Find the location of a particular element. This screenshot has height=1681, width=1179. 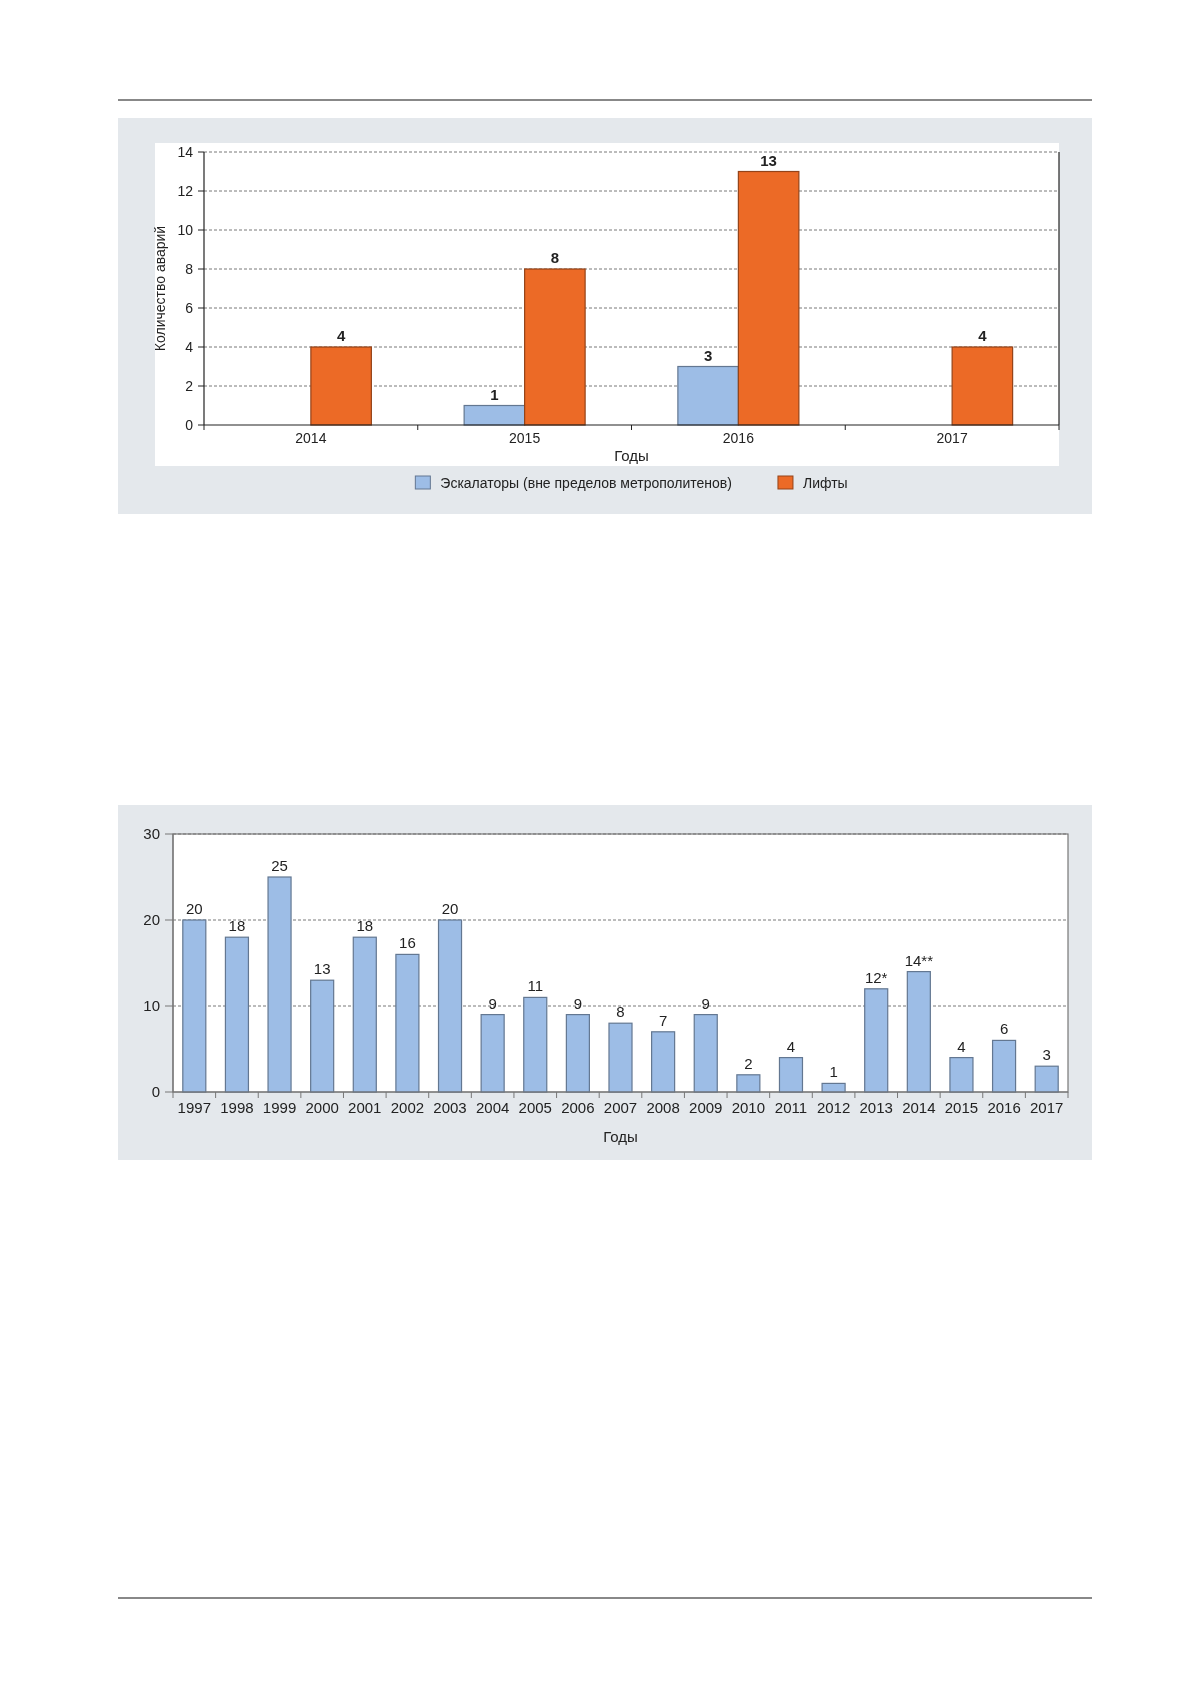

data-label: 12* is located at coordinates (876, 977).